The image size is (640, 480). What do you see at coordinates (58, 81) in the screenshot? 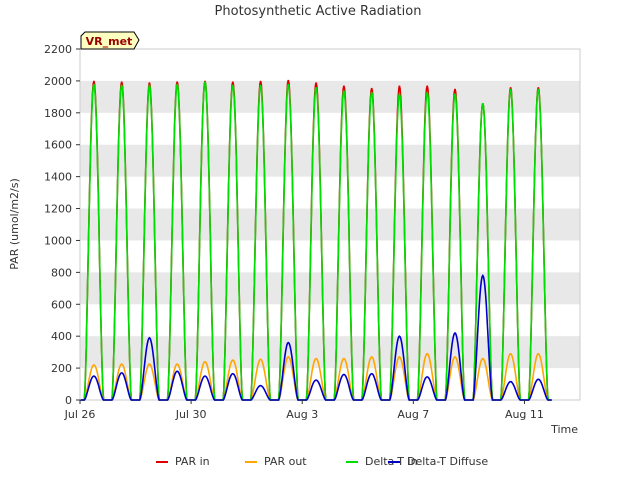
I see `y-tick-label: 2000` at bounding box center [58, 81].